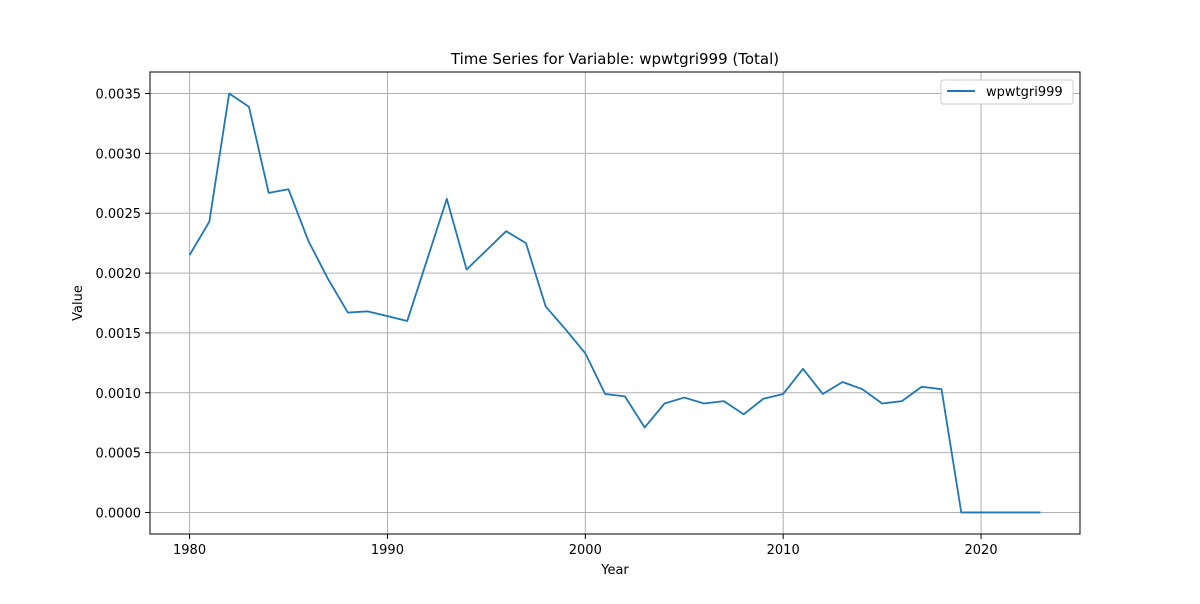  Describe the element at coordinates (119, 214) in the screenshot. I see `y-tick-label: 0.0025` at that location.